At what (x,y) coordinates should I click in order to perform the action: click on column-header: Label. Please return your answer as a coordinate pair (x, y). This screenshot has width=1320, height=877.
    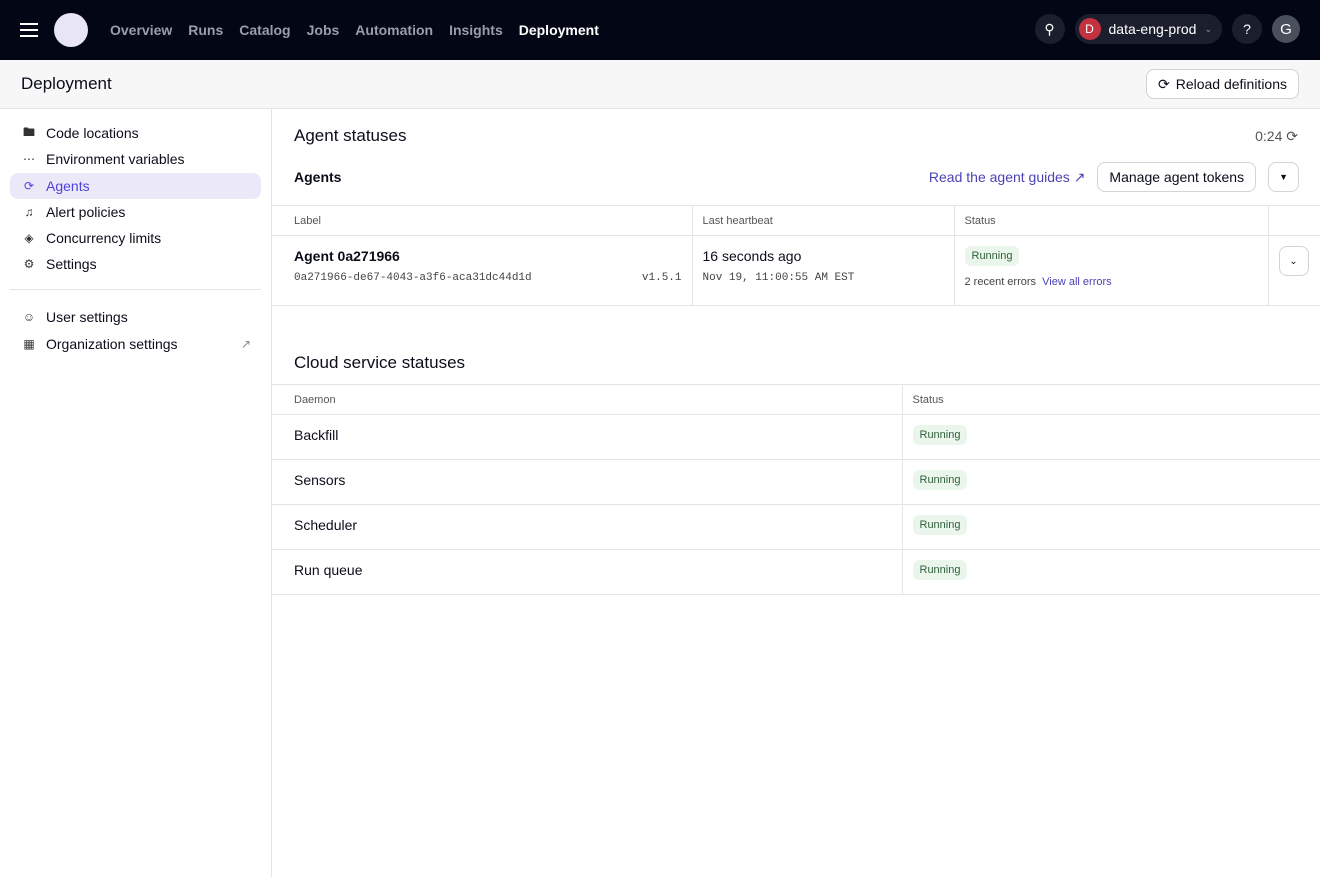
    Looking at the image, I should click on (482, 220).